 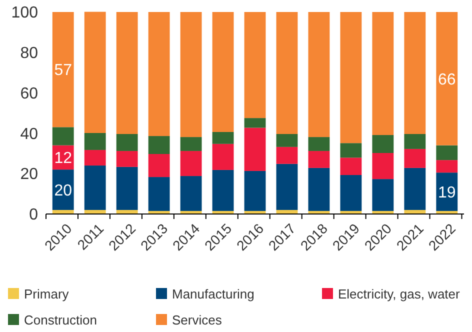 I want to click on legend-label: Services, so click(x=197, y=320).